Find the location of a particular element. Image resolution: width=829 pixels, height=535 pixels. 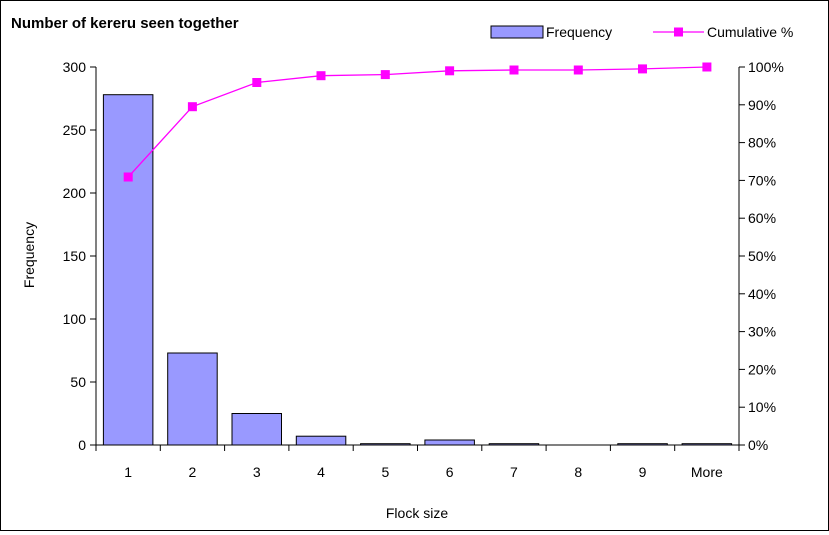

y-tick-label: 0 is located at coordinates (82, 445).